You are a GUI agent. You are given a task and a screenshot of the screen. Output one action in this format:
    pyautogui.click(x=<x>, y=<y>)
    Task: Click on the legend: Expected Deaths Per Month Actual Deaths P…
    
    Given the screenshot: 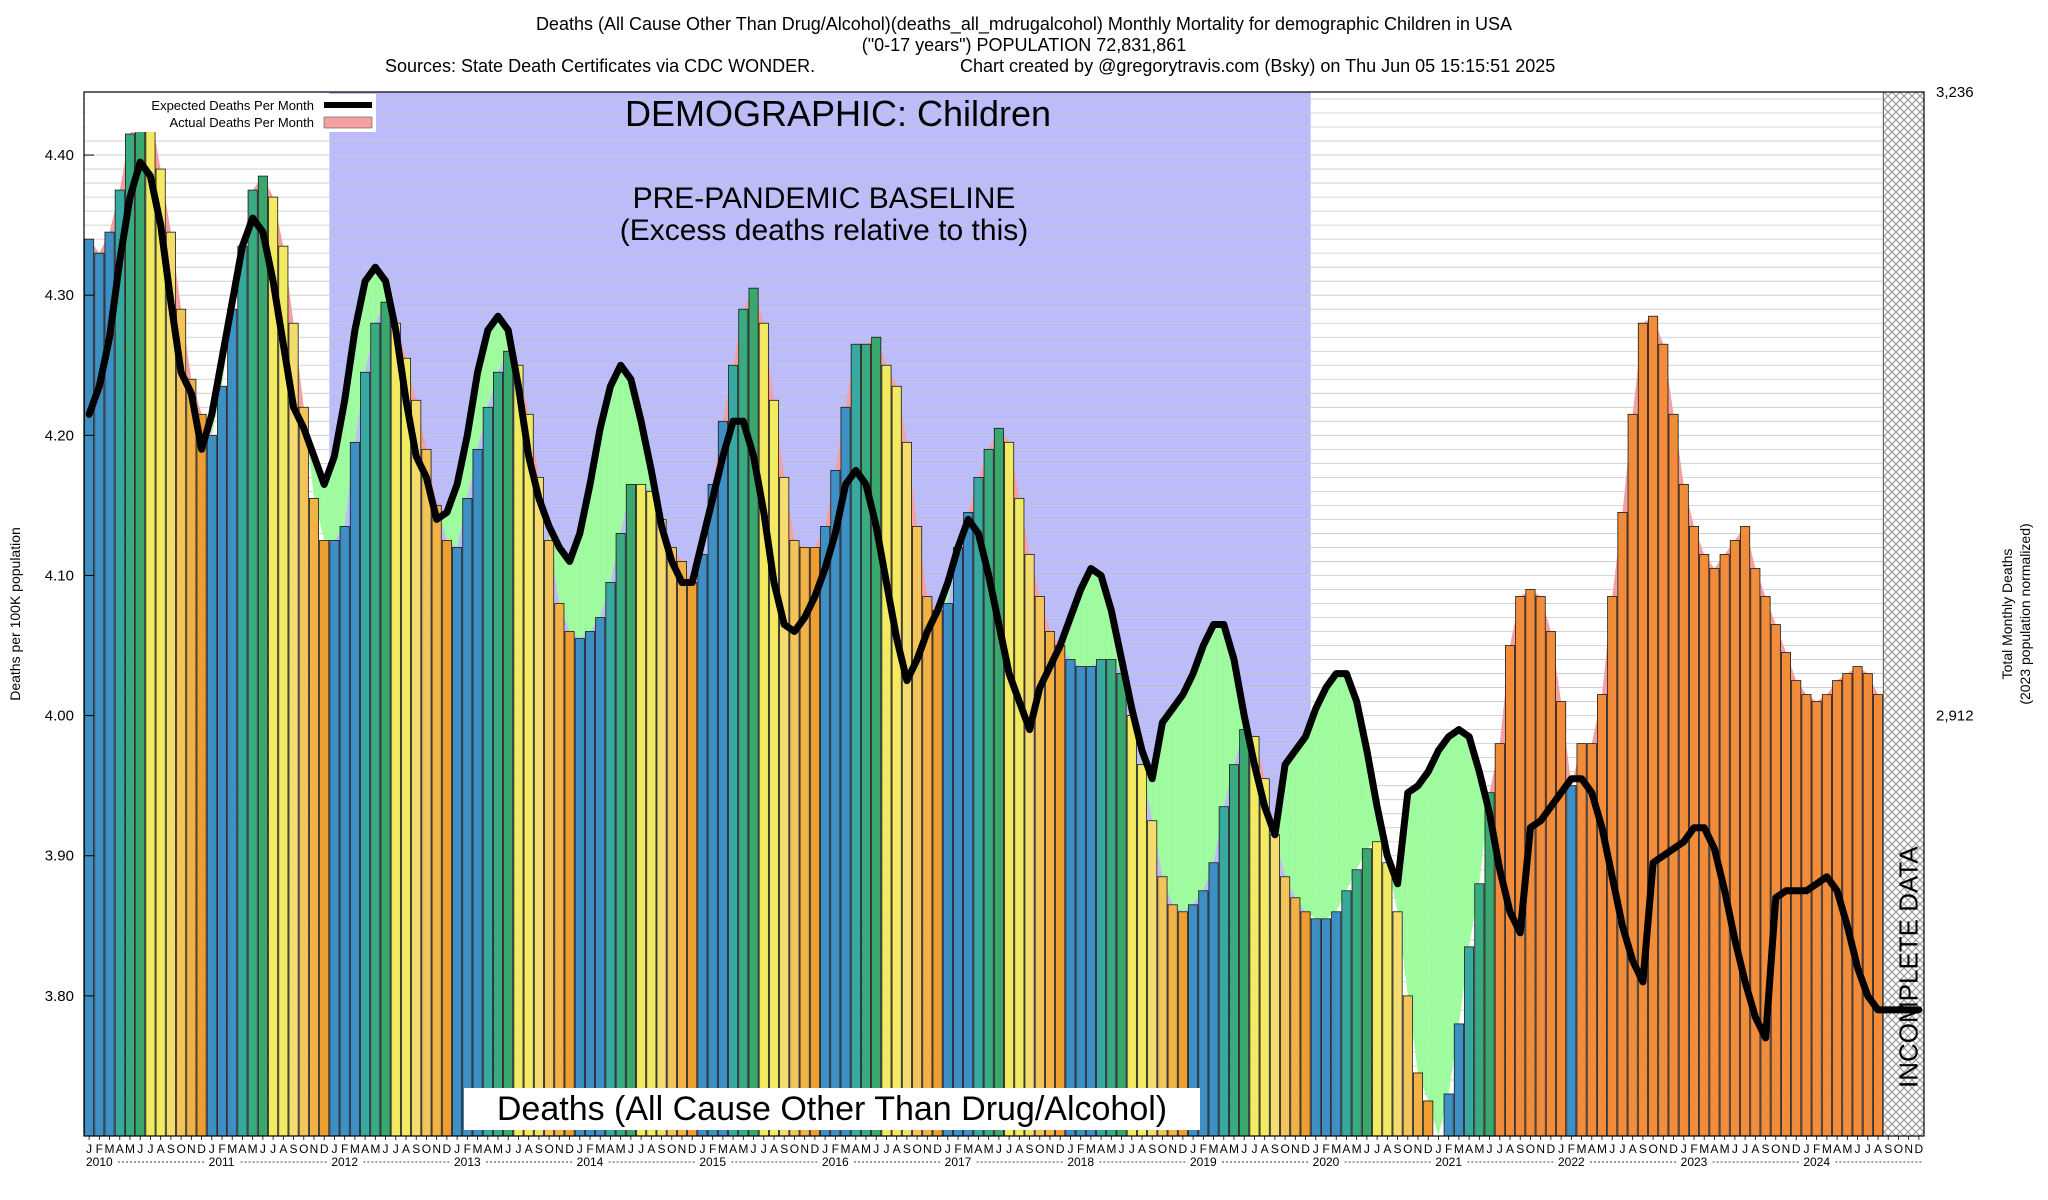 What is the action you would take?
    pyautogui.click(x=231, y=113)
    